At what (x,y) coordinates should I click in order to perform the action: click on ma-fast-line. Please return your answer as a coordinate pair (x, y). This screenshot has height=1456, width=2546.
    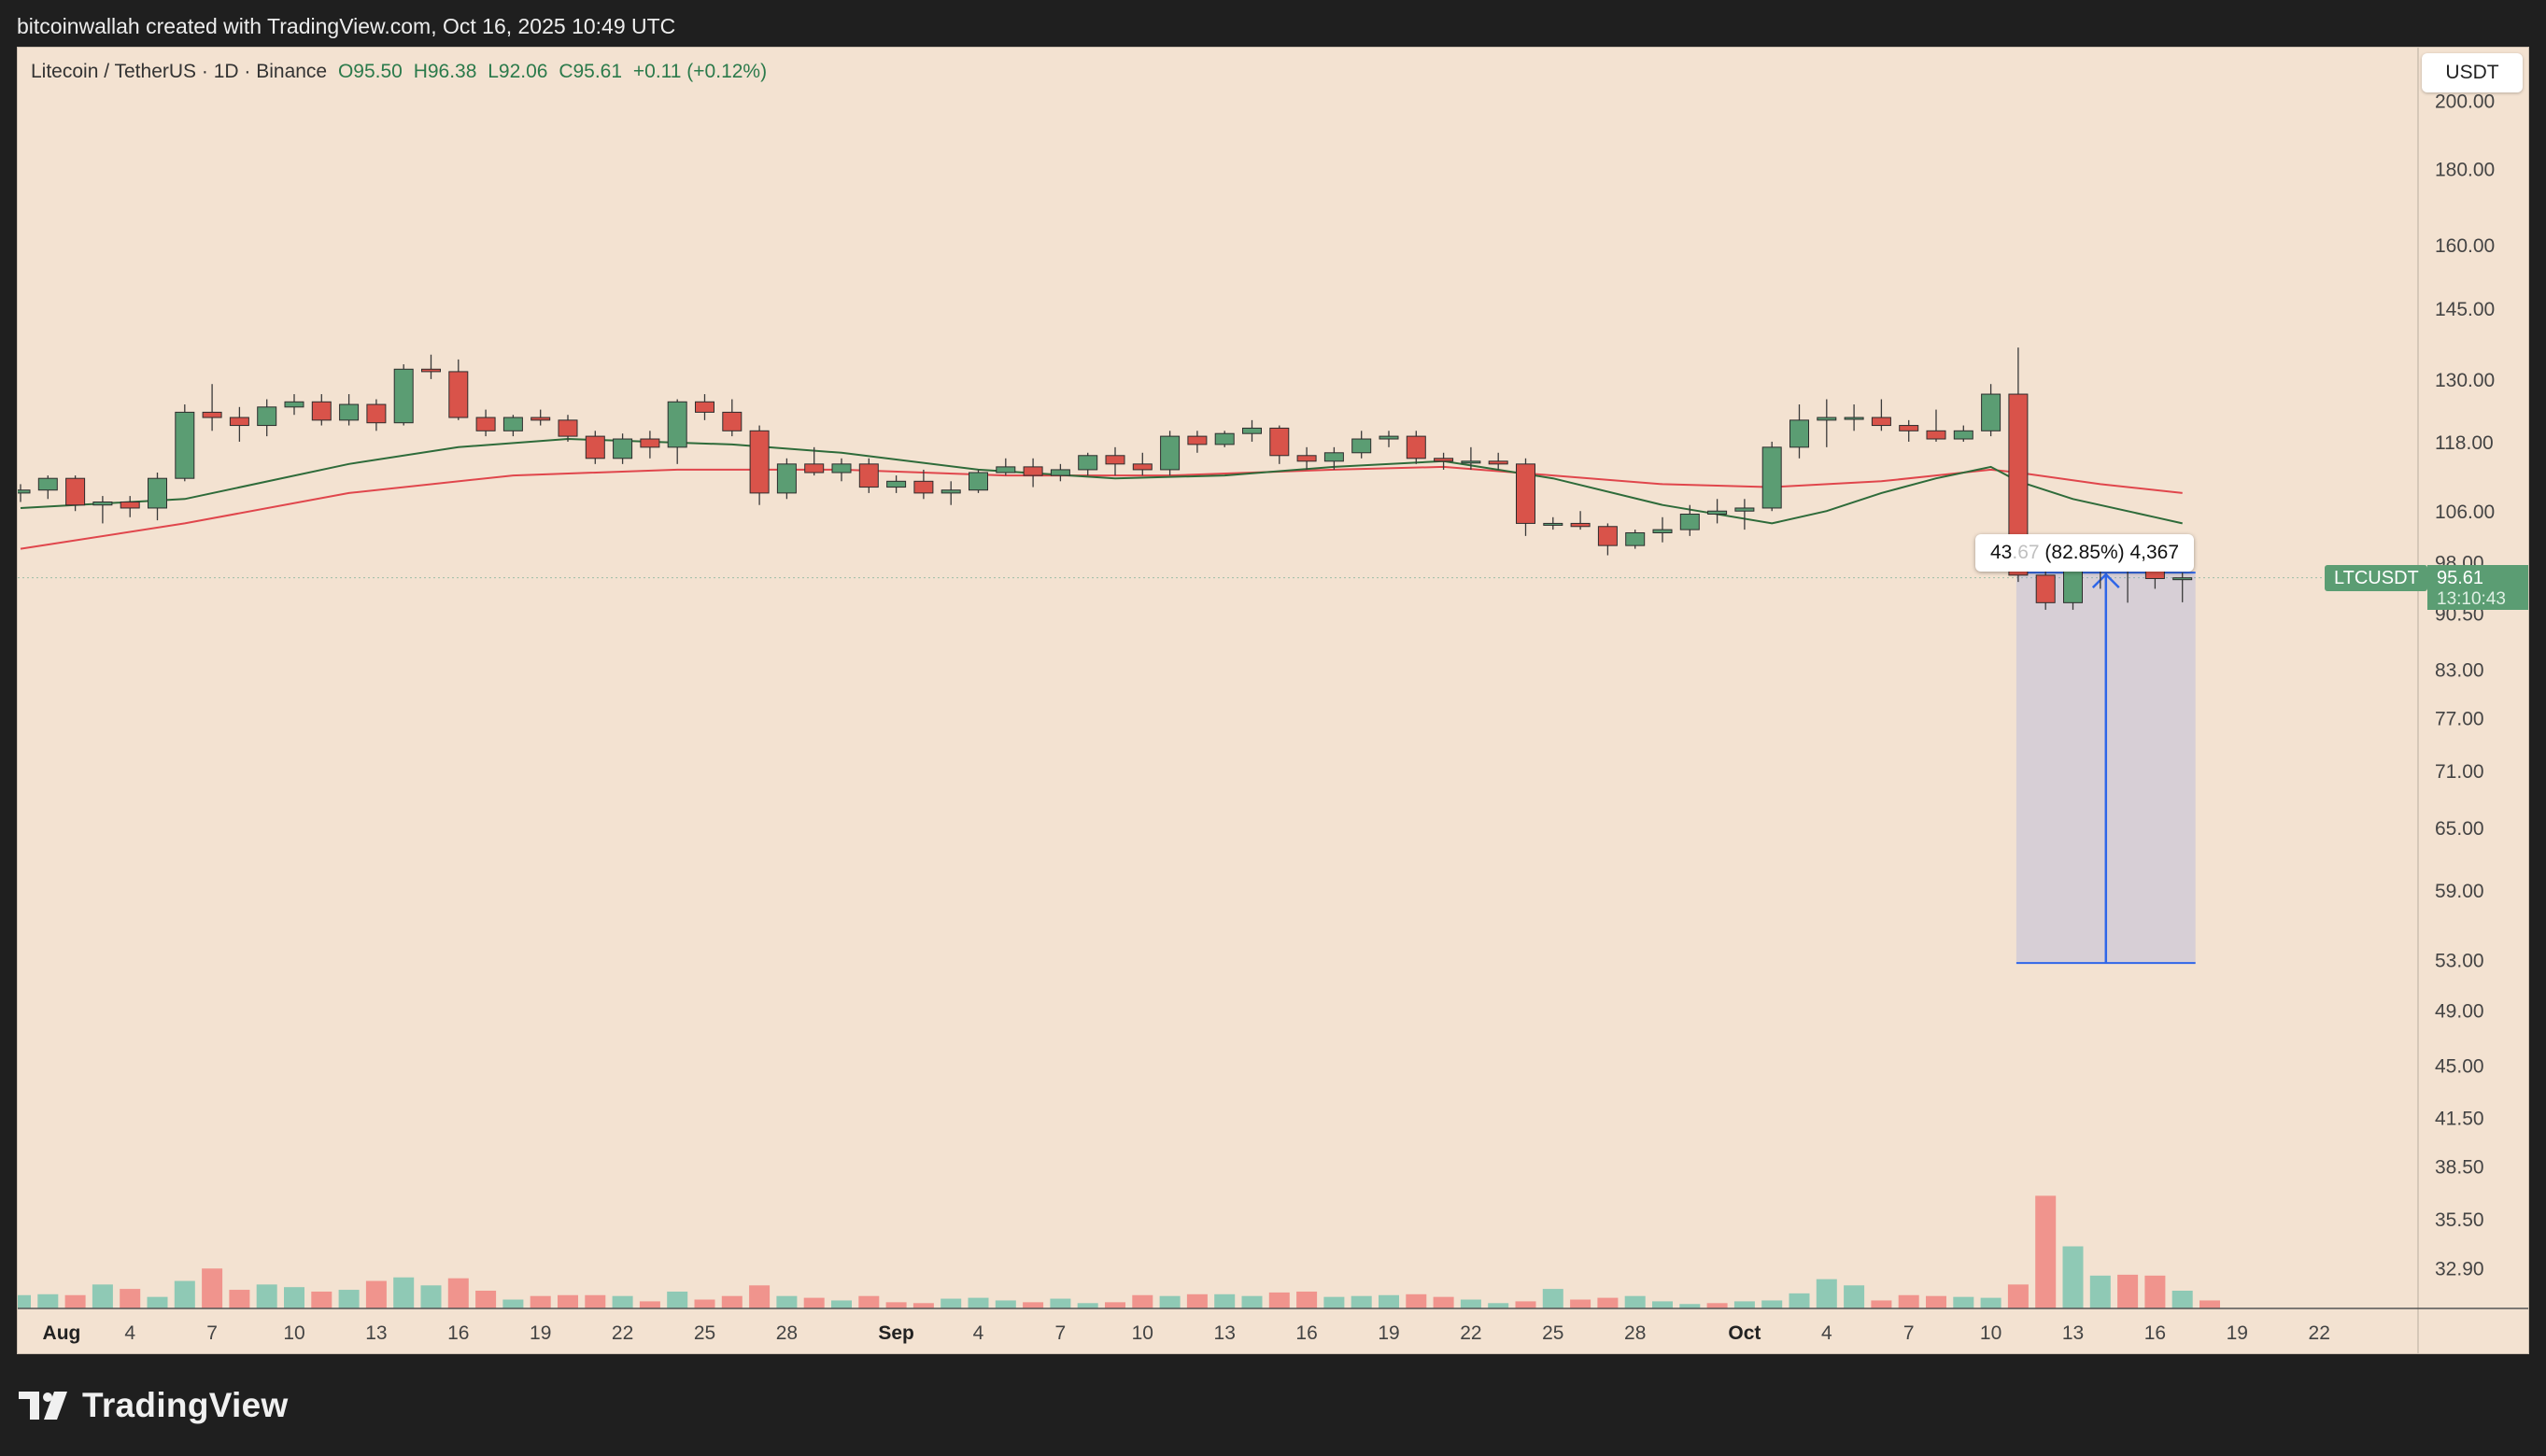
    Looking at the image, I should click on (1102, 481).